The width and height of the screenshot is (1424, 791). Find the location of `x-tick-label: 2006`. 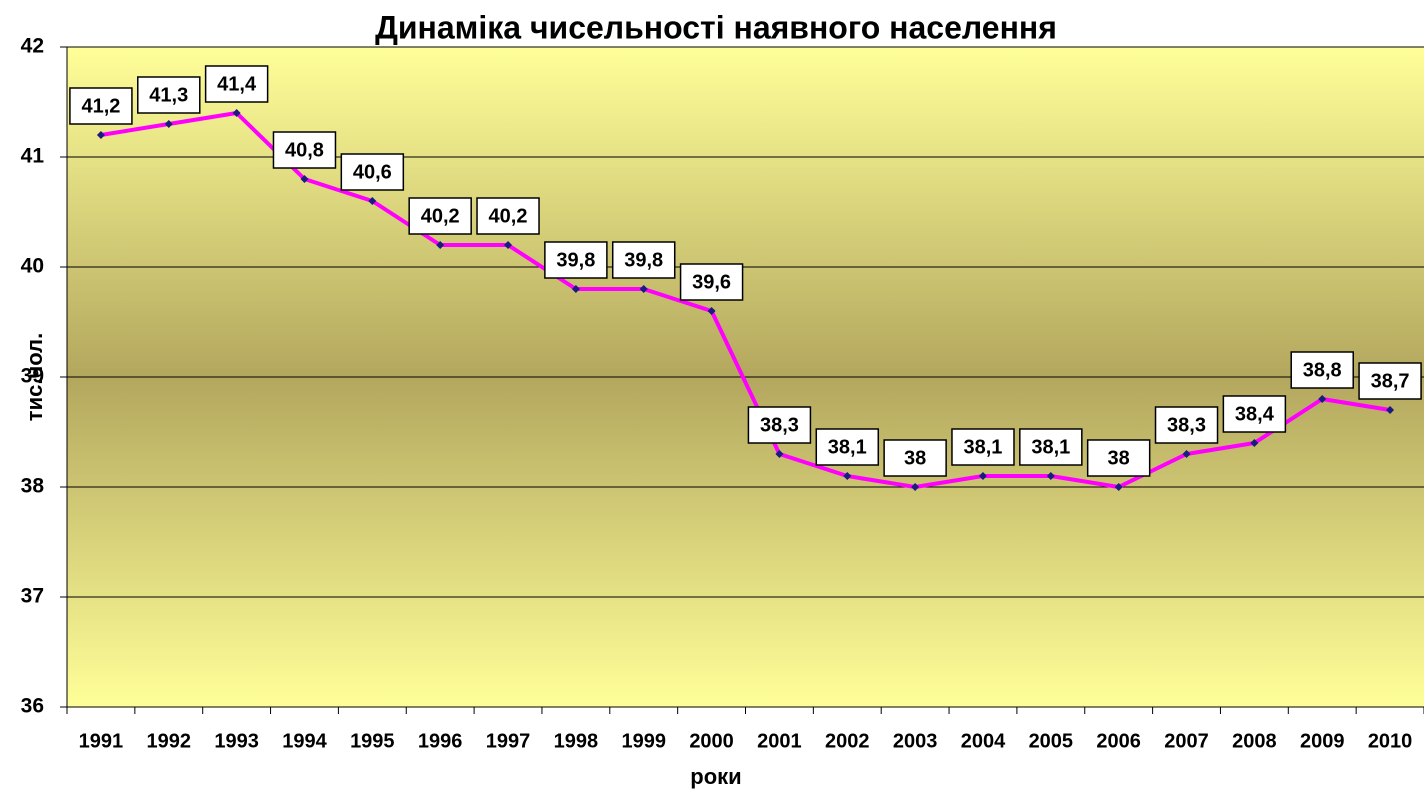

x-tick-label: 2006 is located at coordinates (1118, 741).